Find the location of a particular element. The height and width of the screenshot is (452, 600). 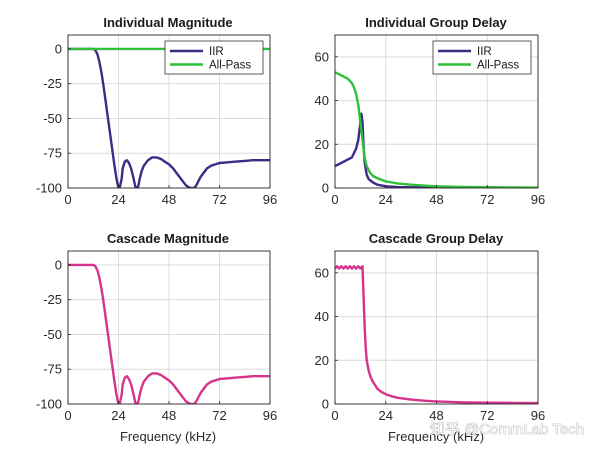

xlabel-cascade-magnitude: Frequency (kHz) is located at coordinates (168, 436).